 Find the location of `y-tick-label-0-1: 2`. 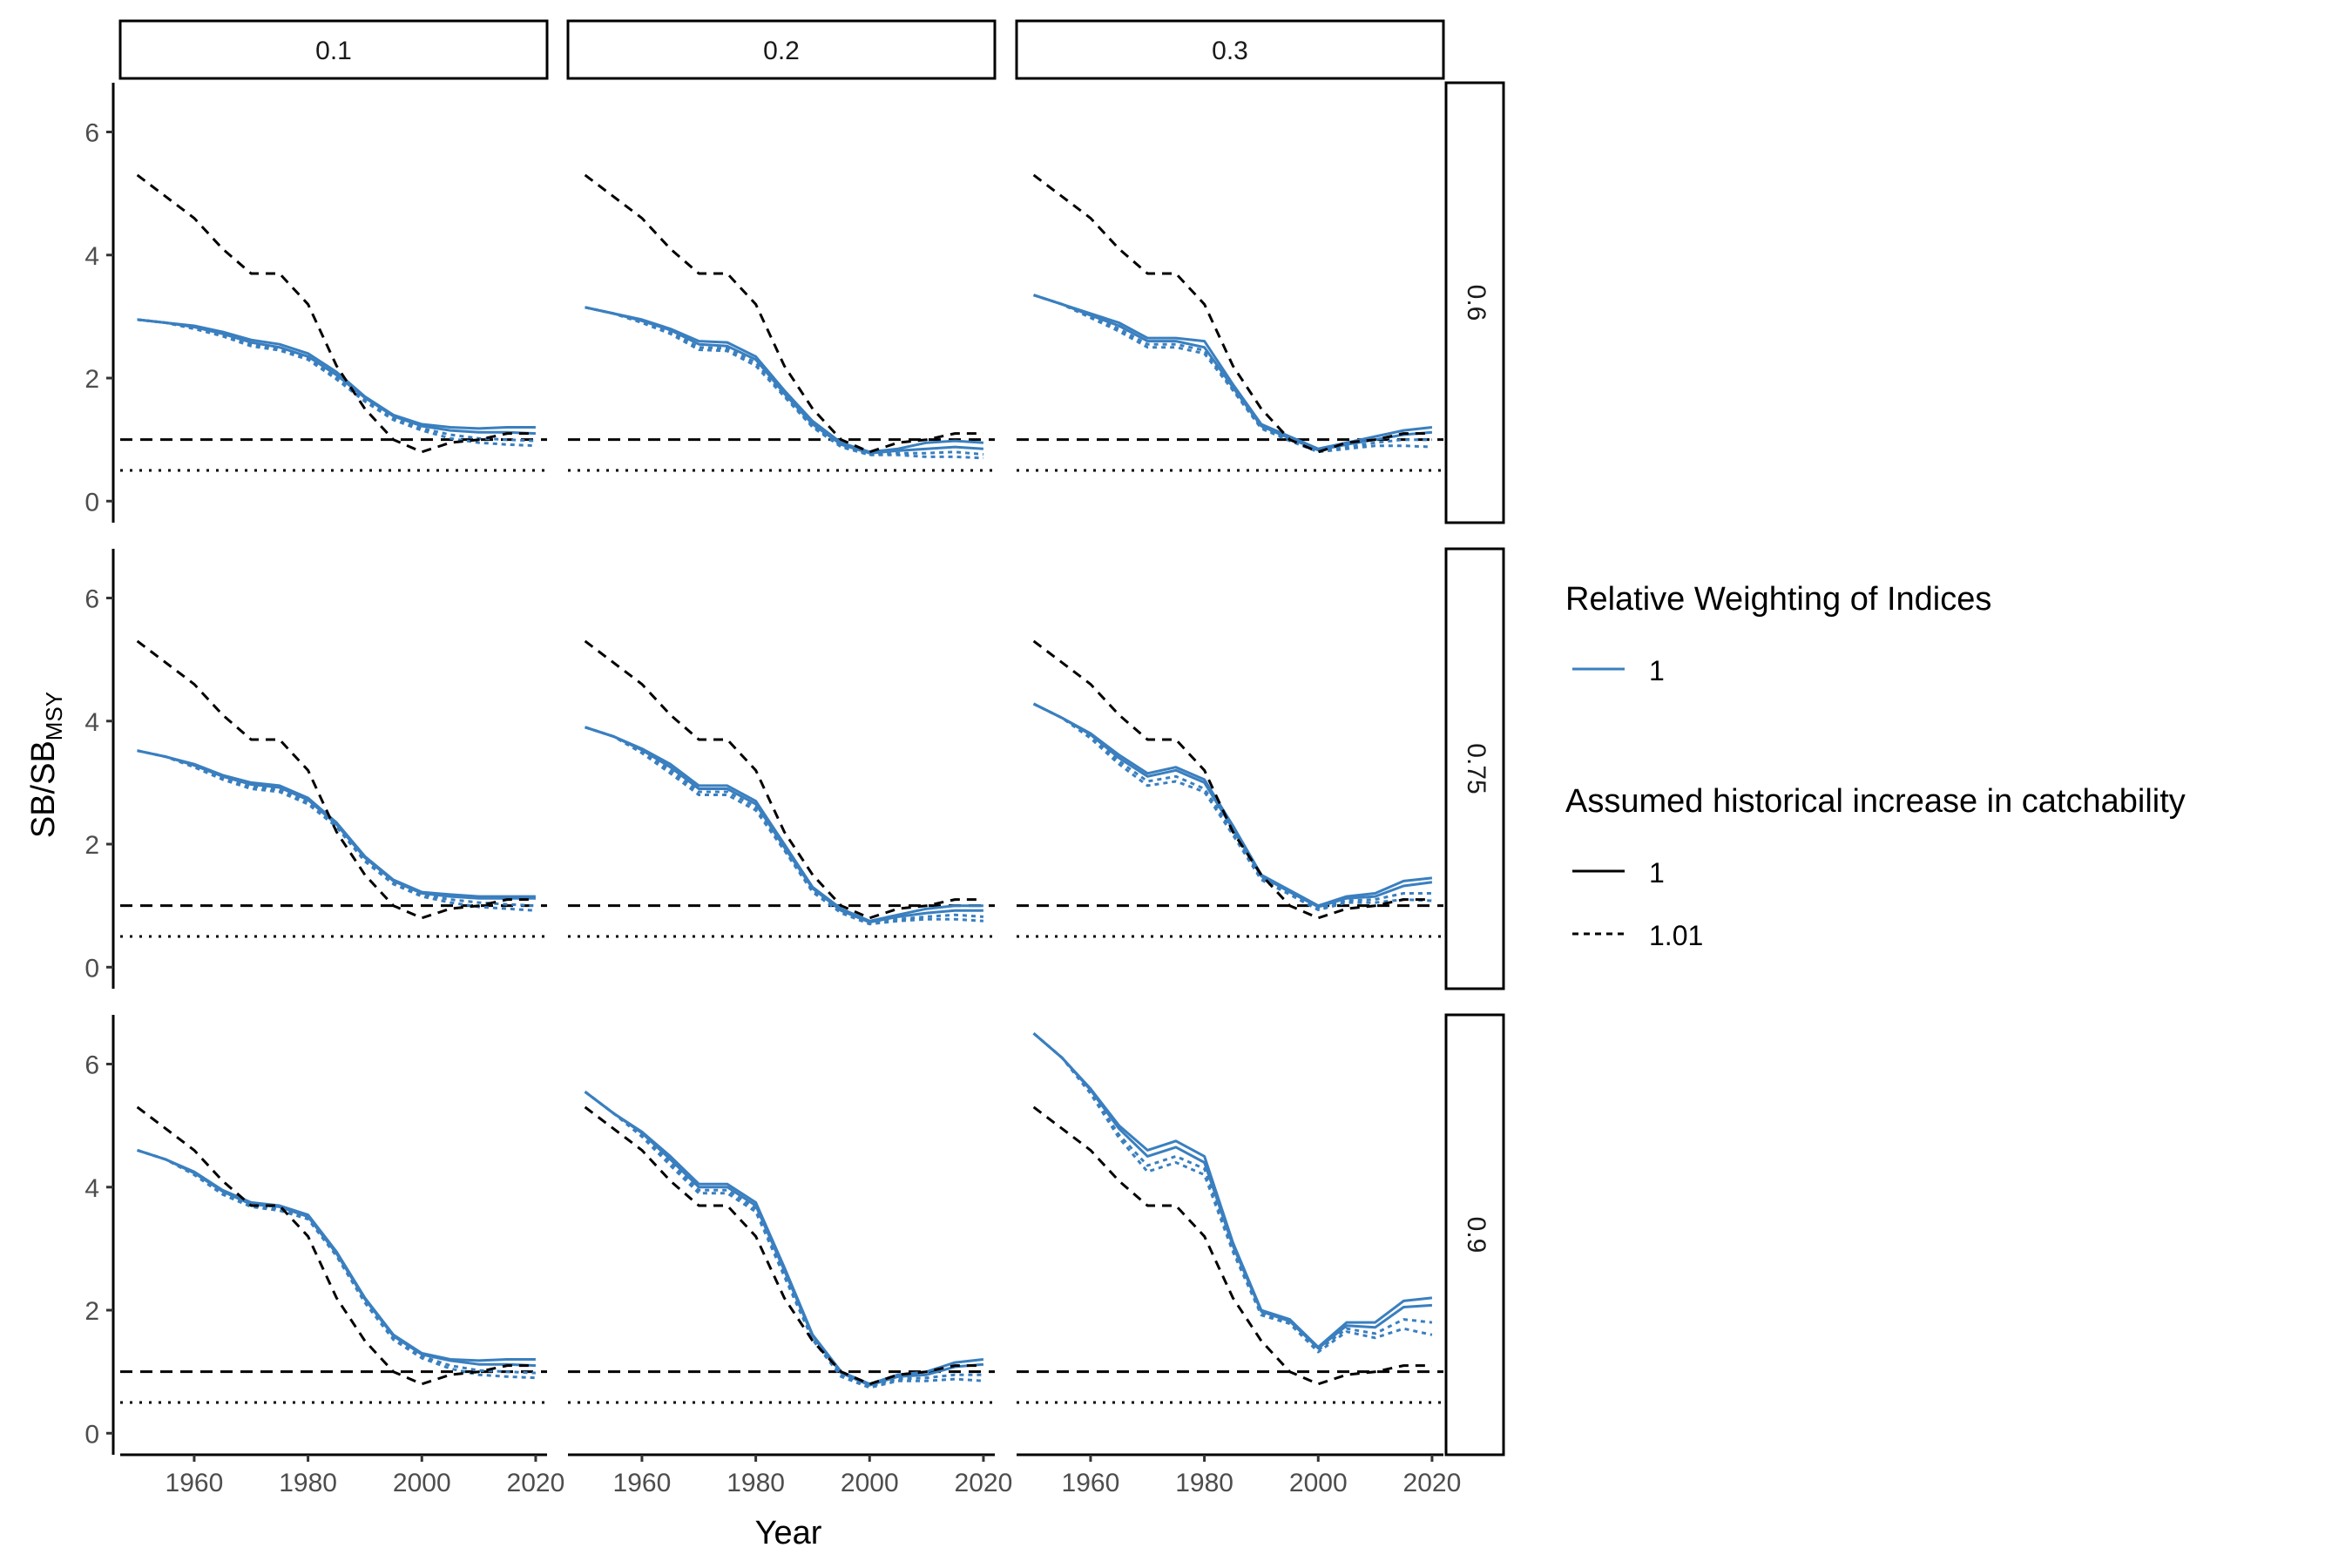

y-tick-label-0-1: 2 is located at coordinates (91, 379).